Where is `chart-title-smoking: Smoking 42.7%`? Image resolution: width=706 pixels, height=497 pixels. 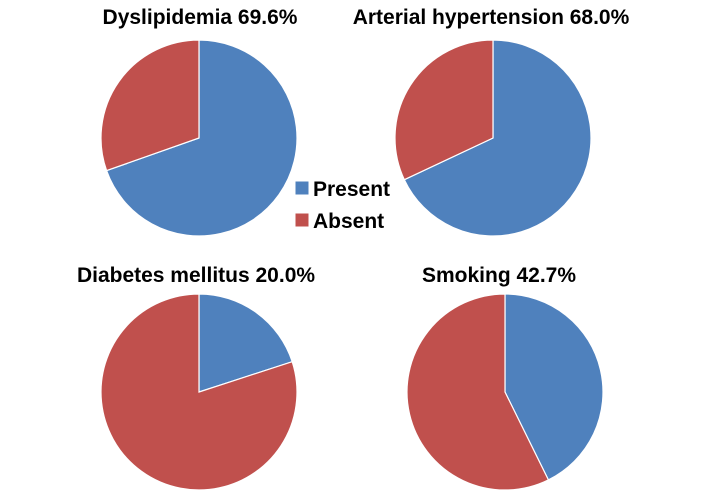 chart-title-smoking: Smoking 42.7% is located at coordinates (499, 275).